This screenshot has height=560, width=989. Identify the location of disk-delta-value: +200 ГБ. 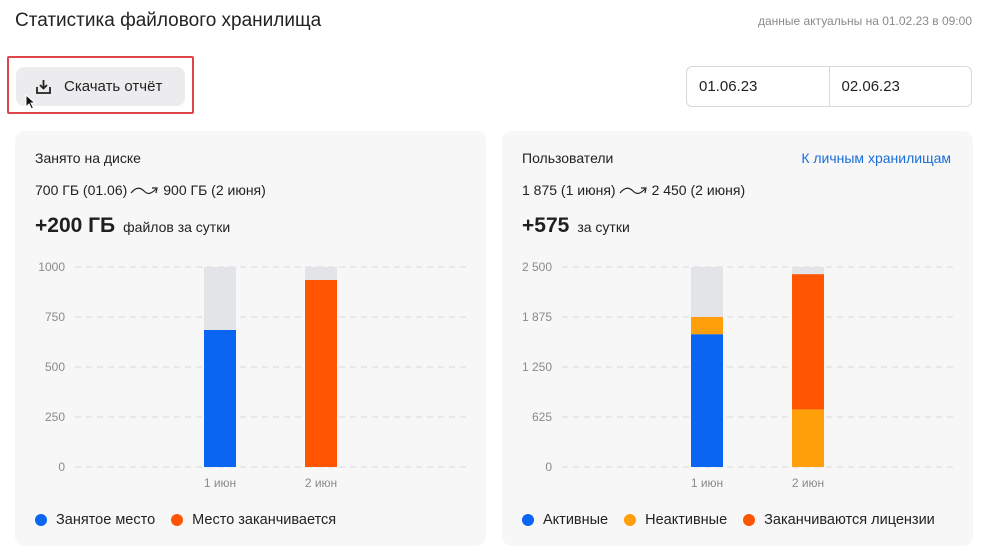
(75, 225).